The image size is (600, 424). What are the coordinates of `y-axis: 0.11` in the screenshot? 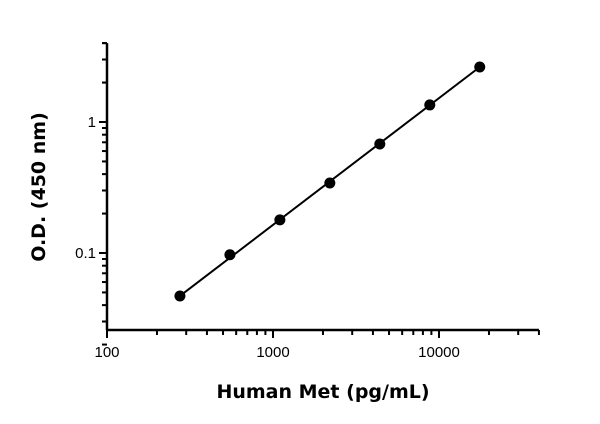 It's located at (92, 194).